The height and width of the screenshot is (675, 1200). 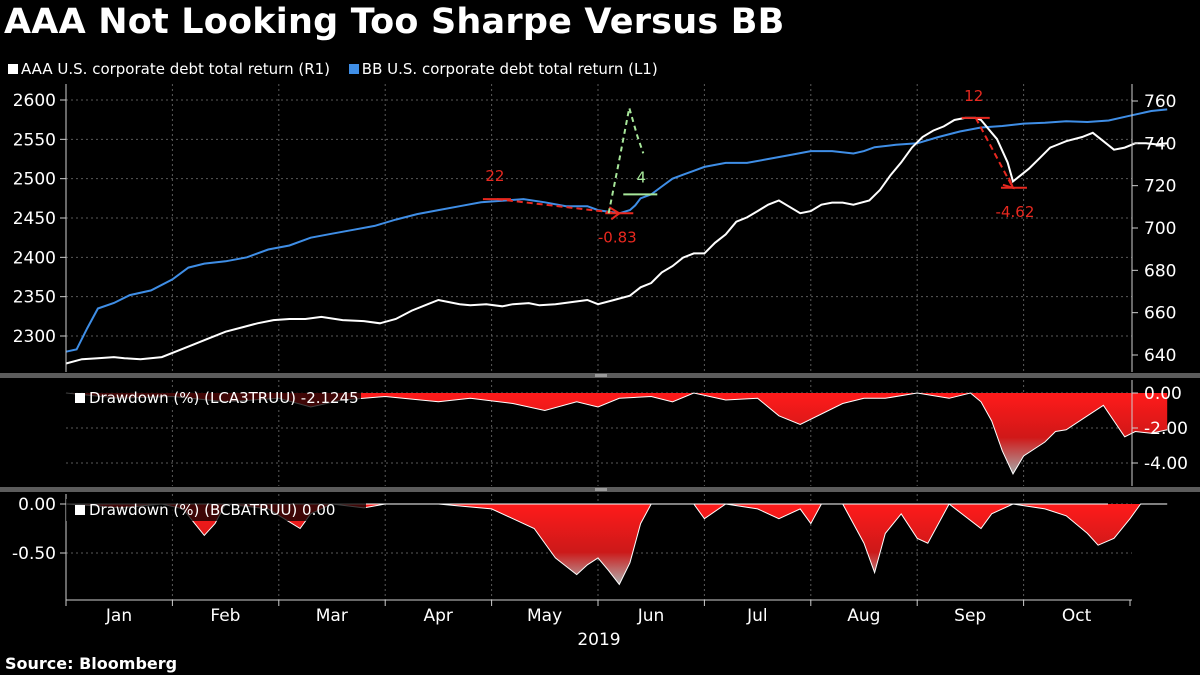 I want to click on dd1-legend: Drawdown (%) (LCA3TRUU) -2.1245, so click(x=213, y=398).